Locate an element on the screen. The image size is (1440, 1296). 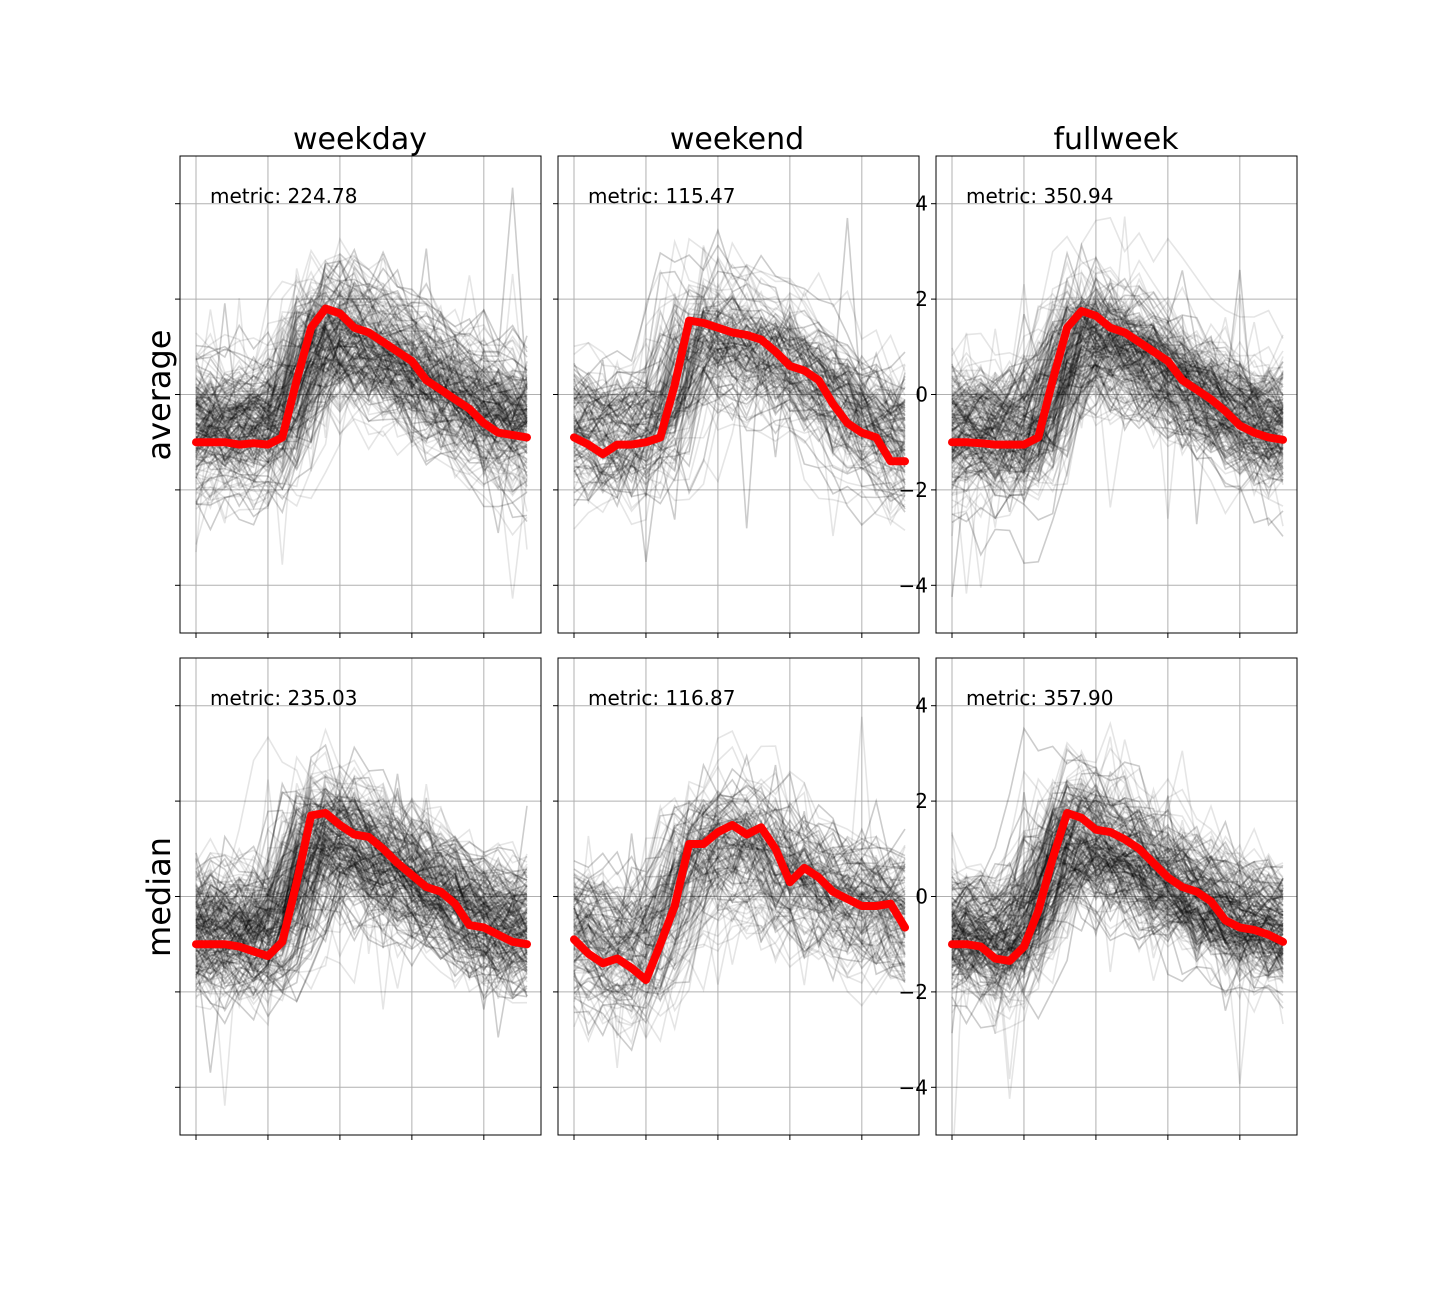
background-series is located at coordinates (739, 892).